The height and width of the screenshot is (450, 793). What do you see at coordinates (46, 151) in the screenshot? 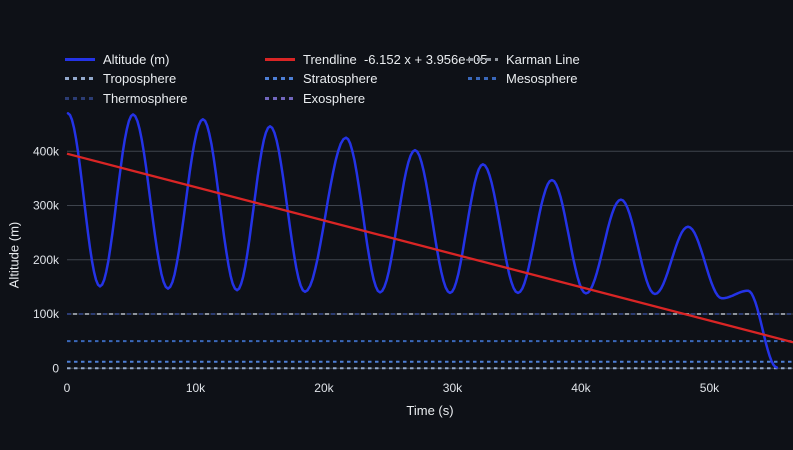
I see `y-tick-label-400k: 400k` at bounding box center [46, 151].